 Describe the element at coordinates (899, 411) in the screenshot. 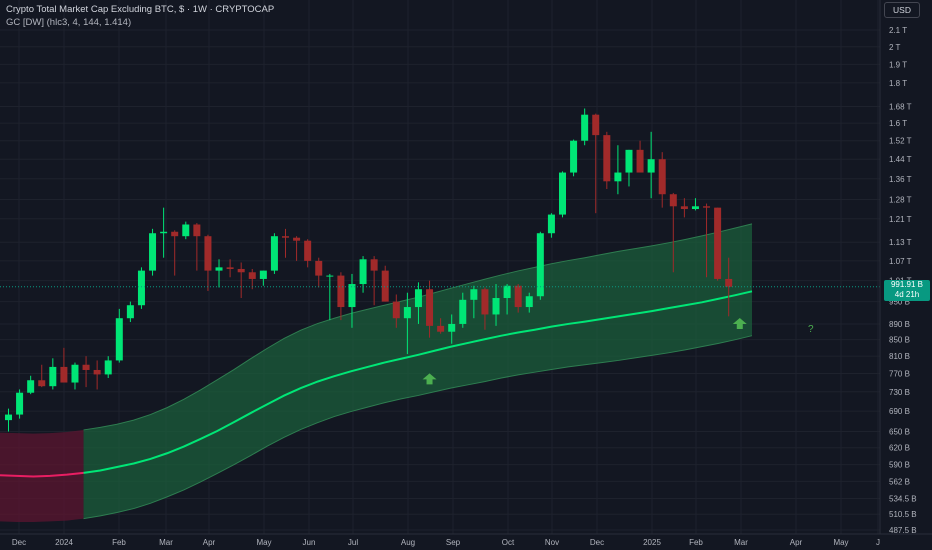

I see `y-tick-label: 690 B` at that location.